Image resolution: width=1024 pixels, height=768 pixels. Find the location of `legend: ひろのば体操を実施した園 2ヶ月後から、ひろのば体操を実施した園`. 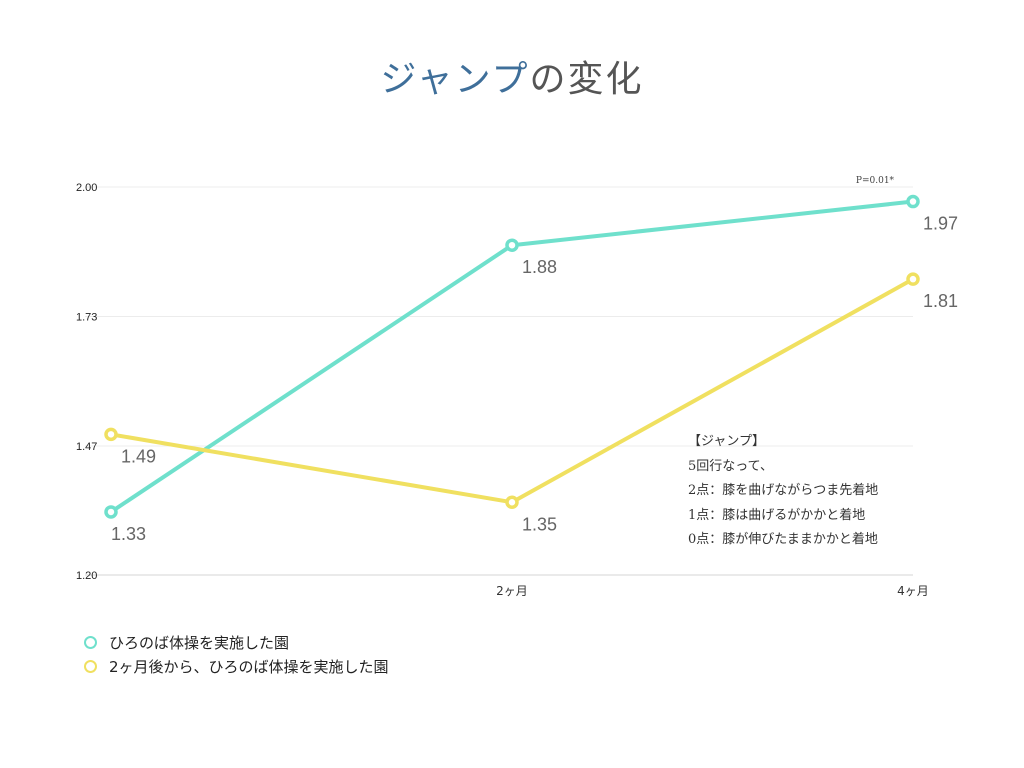

legend: ひろのば体操を実施した園 2ヶ月後から、ひろのば体操を実施した園 is located at coordinates (236, 654).